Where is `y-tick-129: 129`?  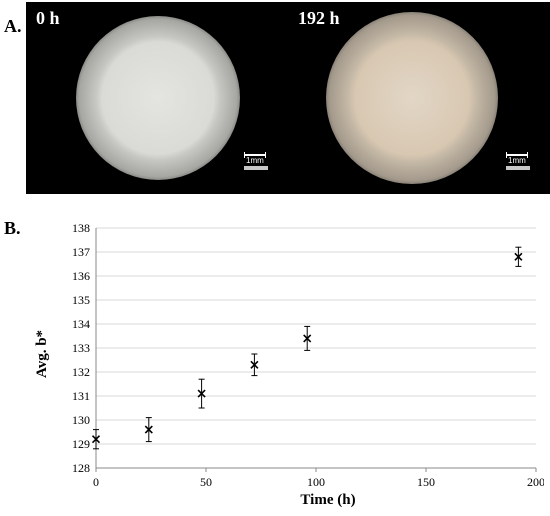 y-tick-129: 129 is located at coordinates (81, 444).